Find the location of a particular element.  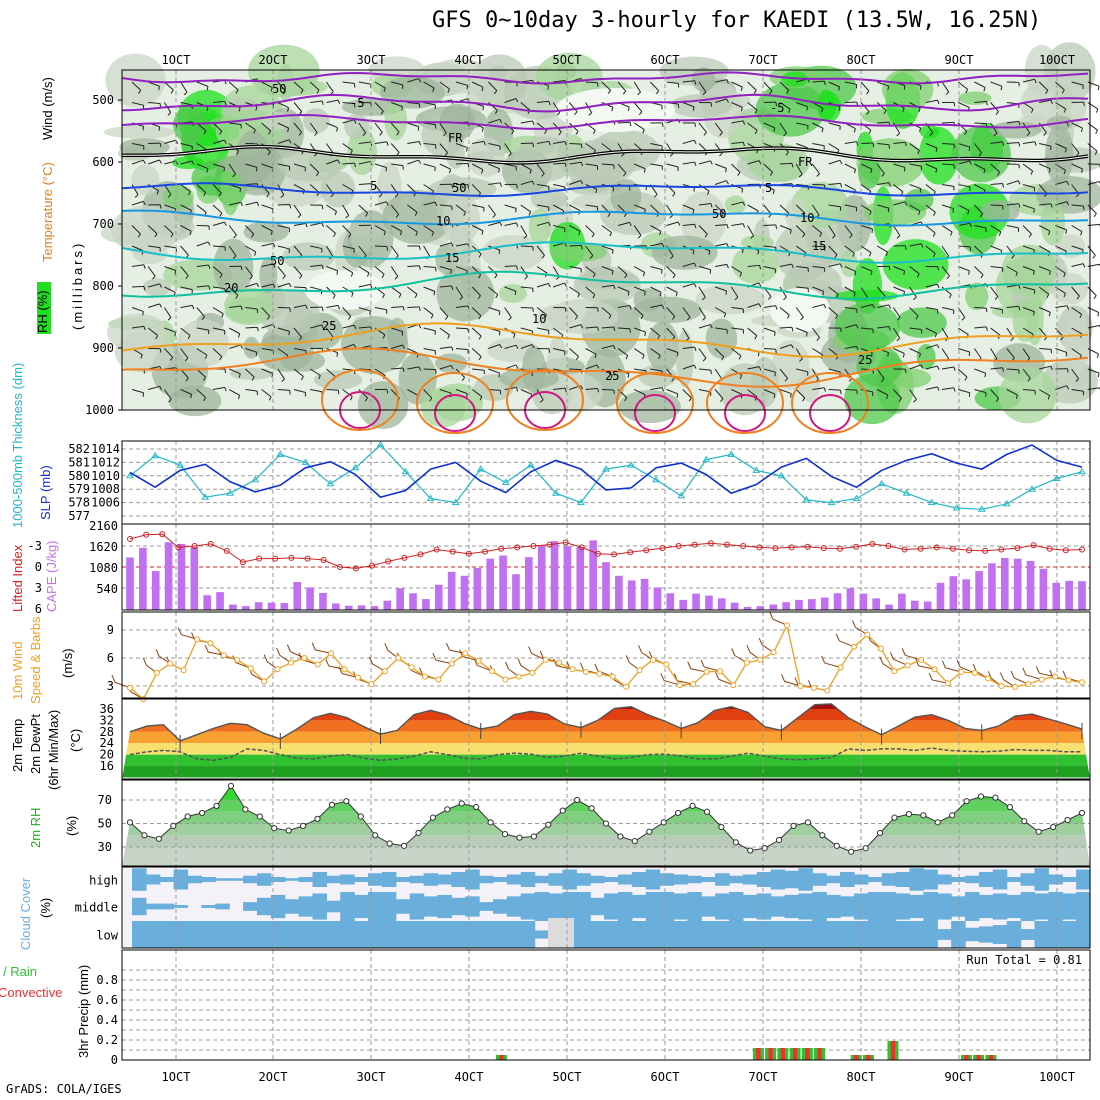

precip-panel is located at coordinates (606, 1005).